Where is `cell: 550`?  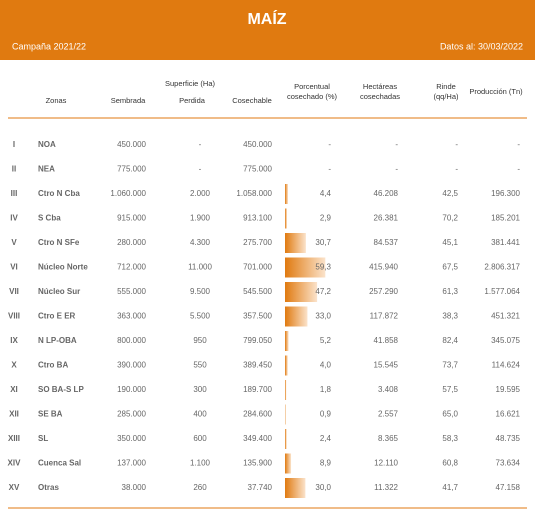 cell: 550 is located at coordinates (200, 365).